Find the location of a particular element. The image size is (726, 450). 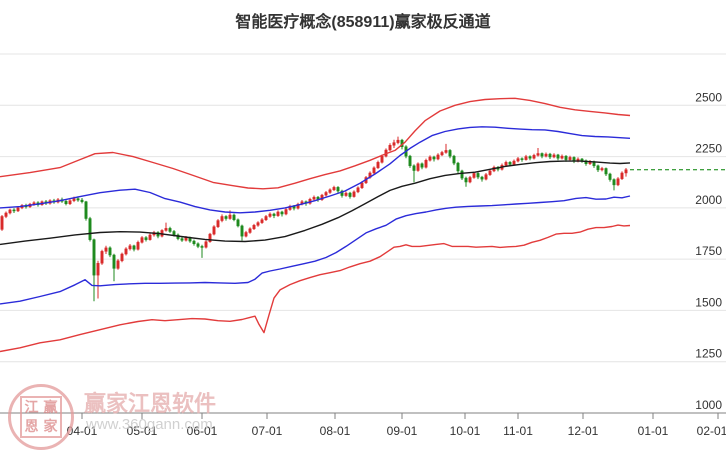

y-tick-label: 1000 is located at coordinates (708, 405).